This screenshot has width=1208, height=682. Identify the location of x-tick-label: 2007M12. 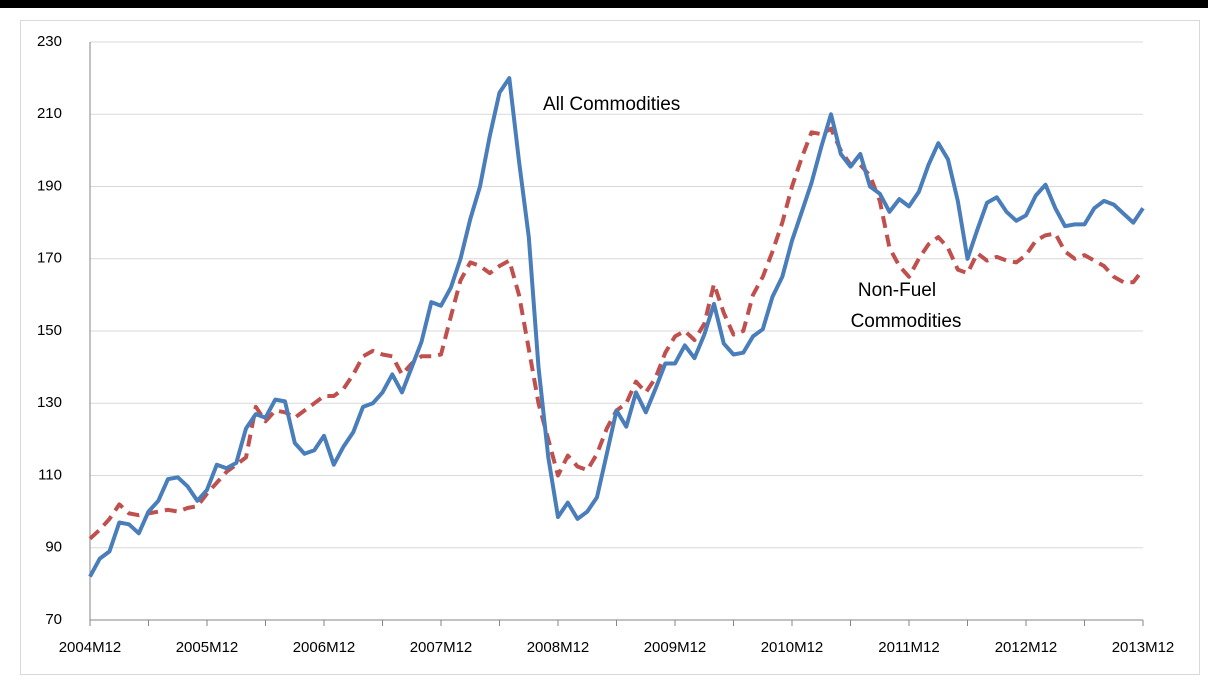
(441, 647).